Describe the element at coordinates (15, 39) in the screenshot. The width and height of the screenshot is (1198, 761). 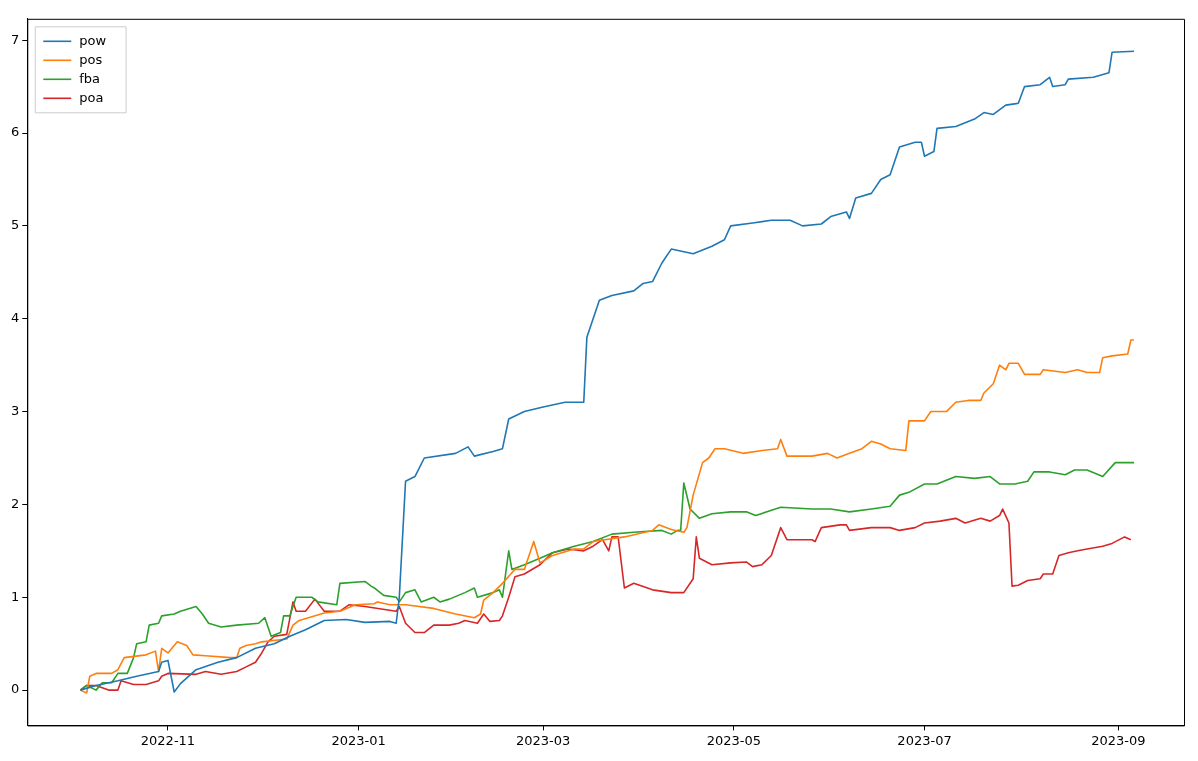
I see `y-tick-label: 7` at that location.